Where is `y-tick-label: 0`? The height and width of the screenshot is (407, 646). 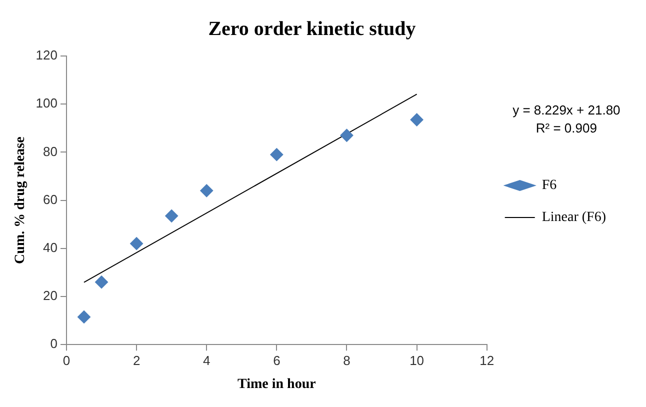
y-tick-label: 0 is located at coordinates (54, 344).